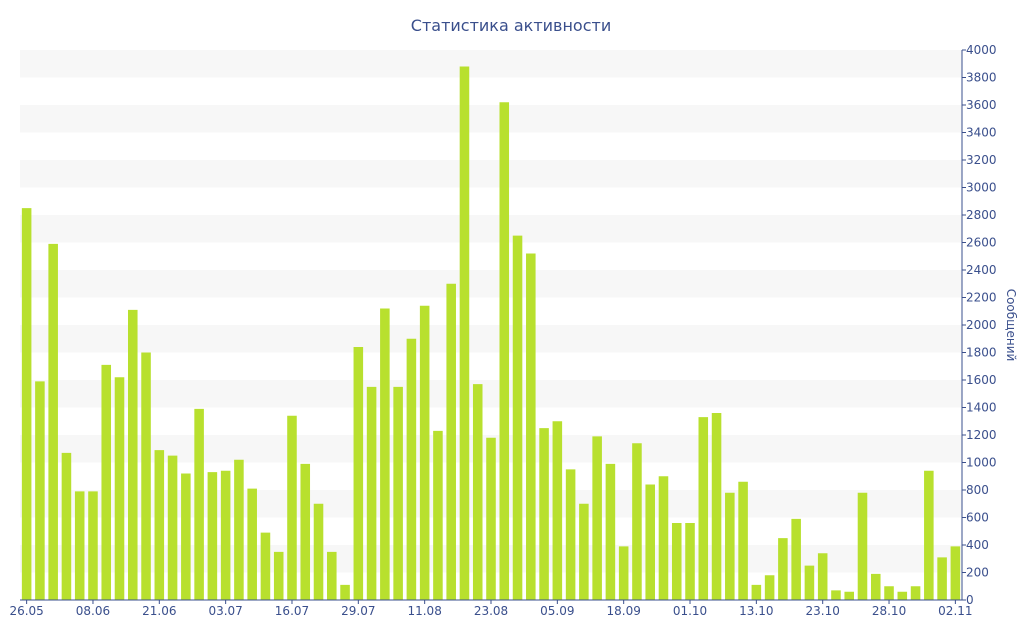  Describe the element at coordinates (955, 611) in the screenshot. I see `x-tick-label: 02.11` at that location.